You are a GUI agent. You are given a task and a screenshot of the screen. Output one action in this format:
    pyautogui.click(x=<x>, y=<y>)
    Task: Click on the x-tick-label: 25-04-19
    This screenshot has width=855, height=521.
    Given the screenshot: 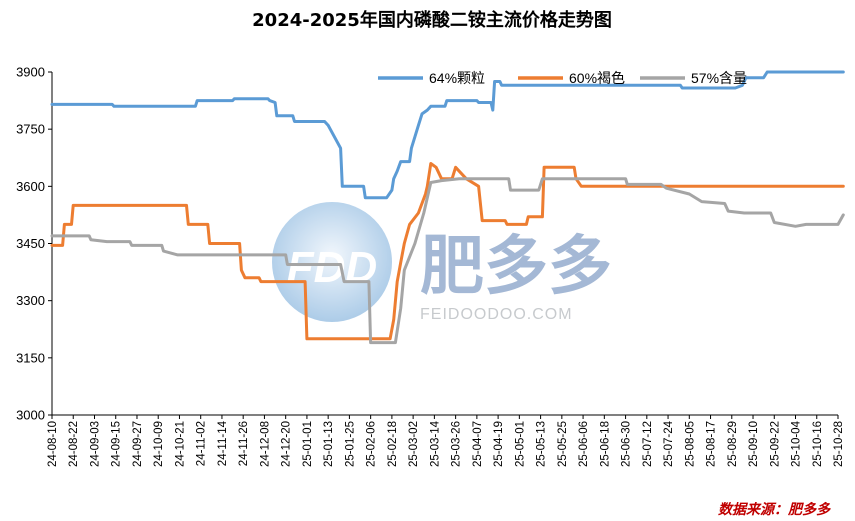 What is the action you would take?
    pyautogui.click(x=499, y=444)
    